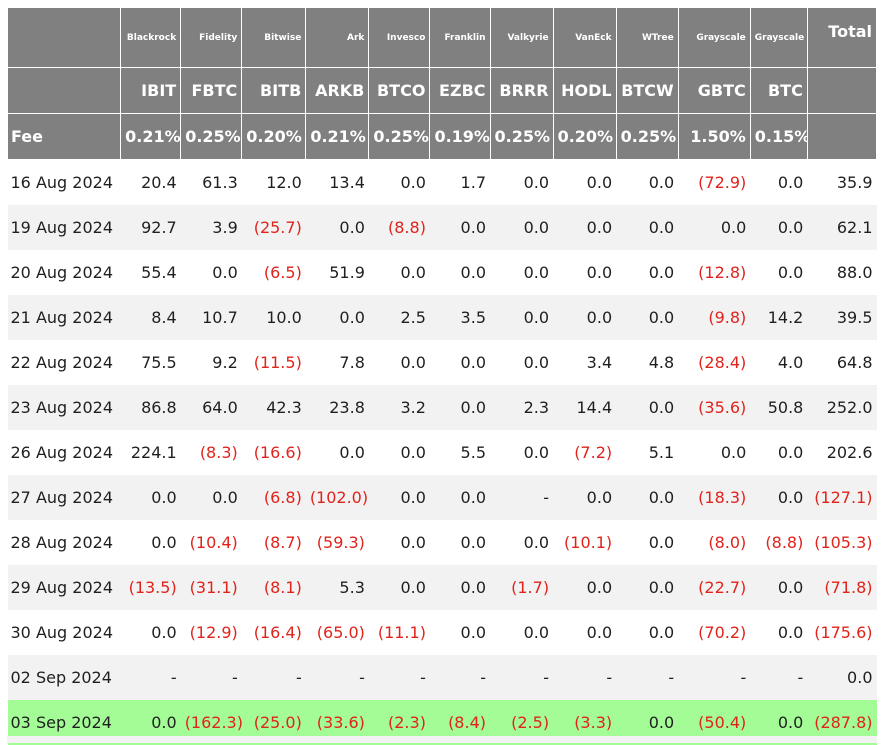  I want to click on flow-cell: 42.3, so click(274, 407).